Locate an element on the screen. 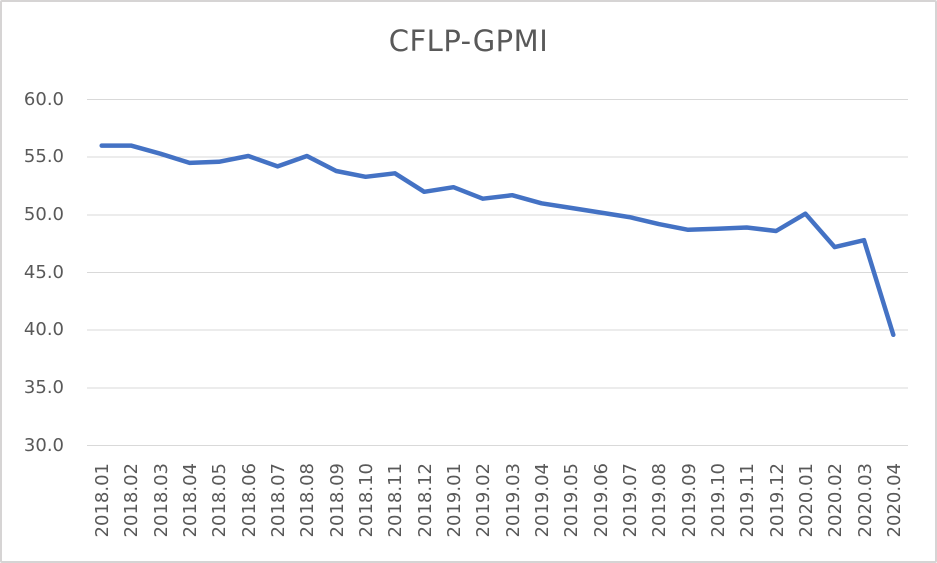 Image resolution: width=937 pixels, height=563 pixels. chart-title: CFLP-GPMI is located at coordinates (468, 41).